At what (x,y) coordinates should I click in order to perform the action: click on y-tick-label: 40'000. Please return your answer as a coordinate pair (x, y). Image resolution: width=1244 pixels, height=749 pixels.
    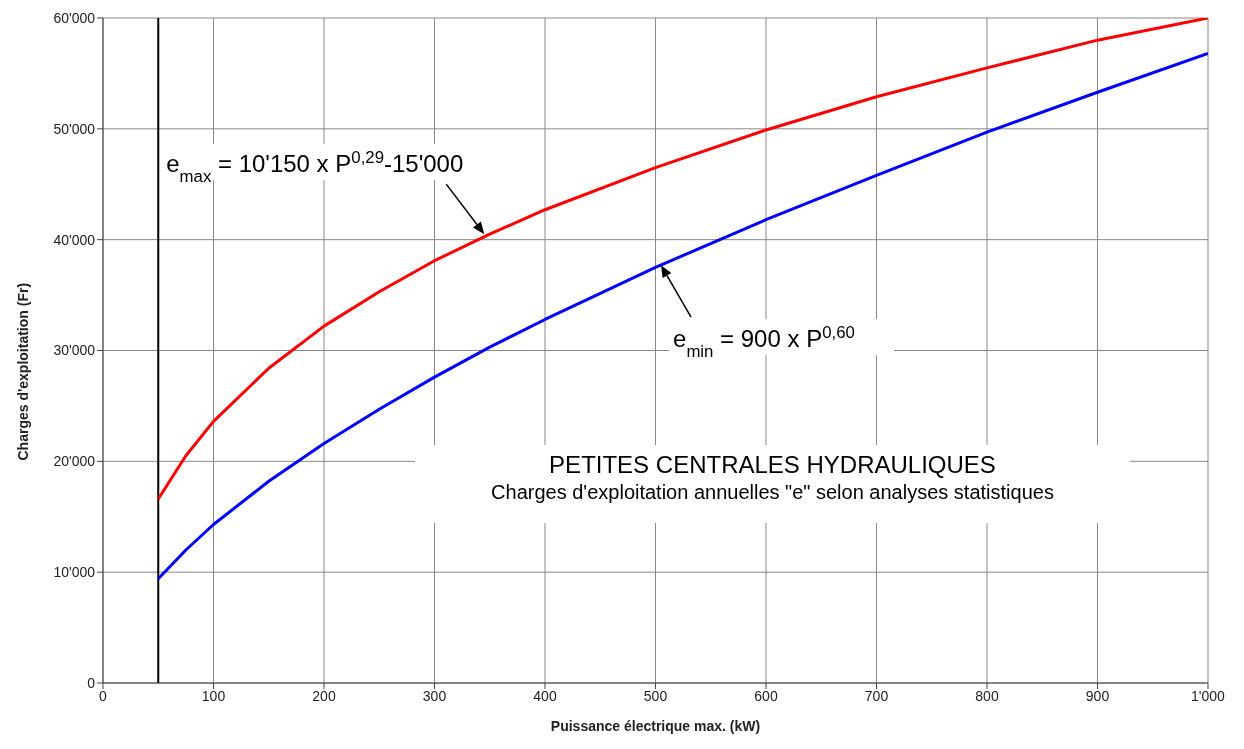
    Looking at the image, I should click on (74, 239).